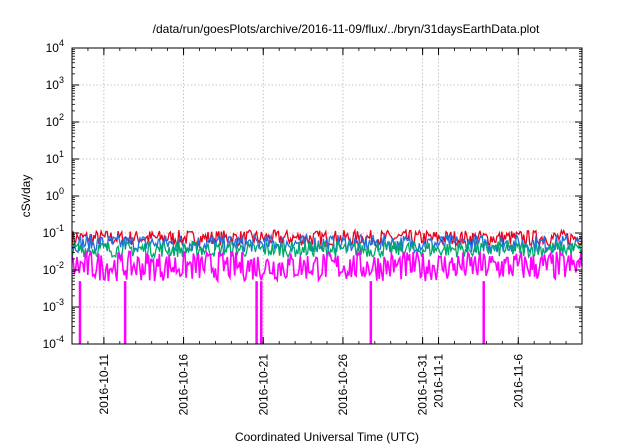 The image size is (640, 448). Describe the element at coordinates (423, 385) in the screenshot. I see `x-tick-label: 2016-10-31` at that location.